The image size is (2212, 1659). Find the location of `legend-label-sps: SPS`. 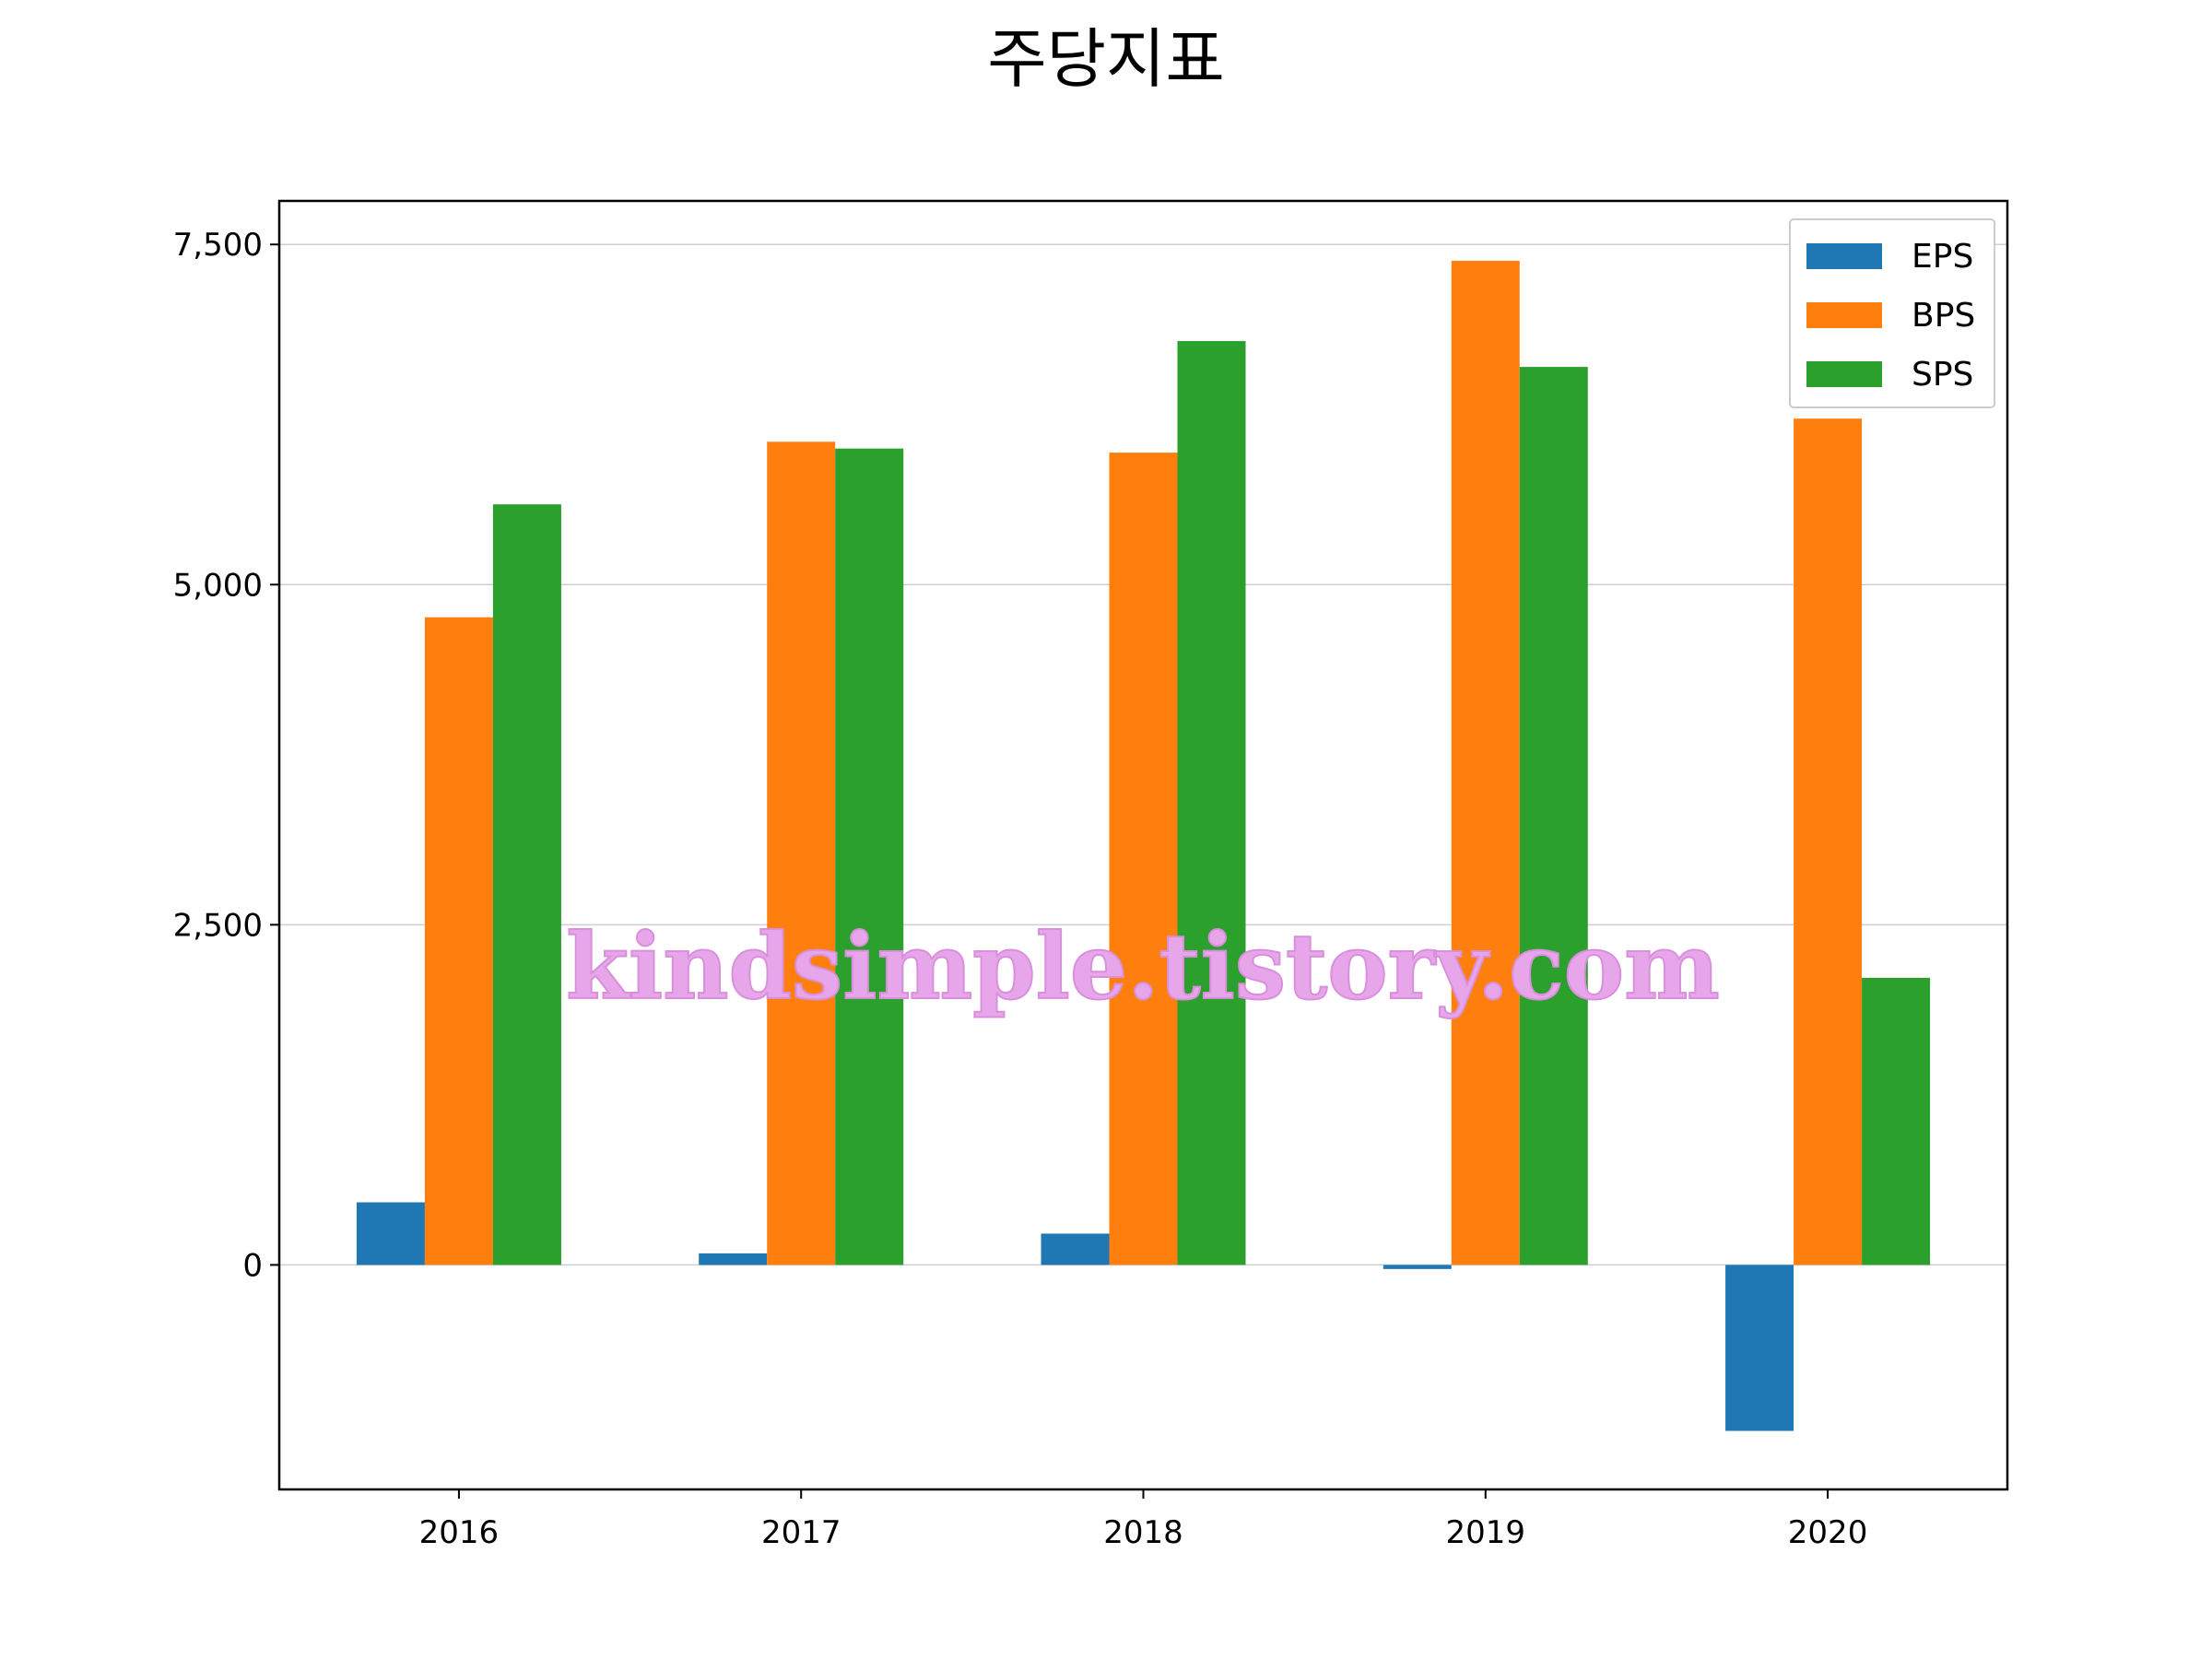

legend-label-sps: SPS is located at coordinates (1942, 375).